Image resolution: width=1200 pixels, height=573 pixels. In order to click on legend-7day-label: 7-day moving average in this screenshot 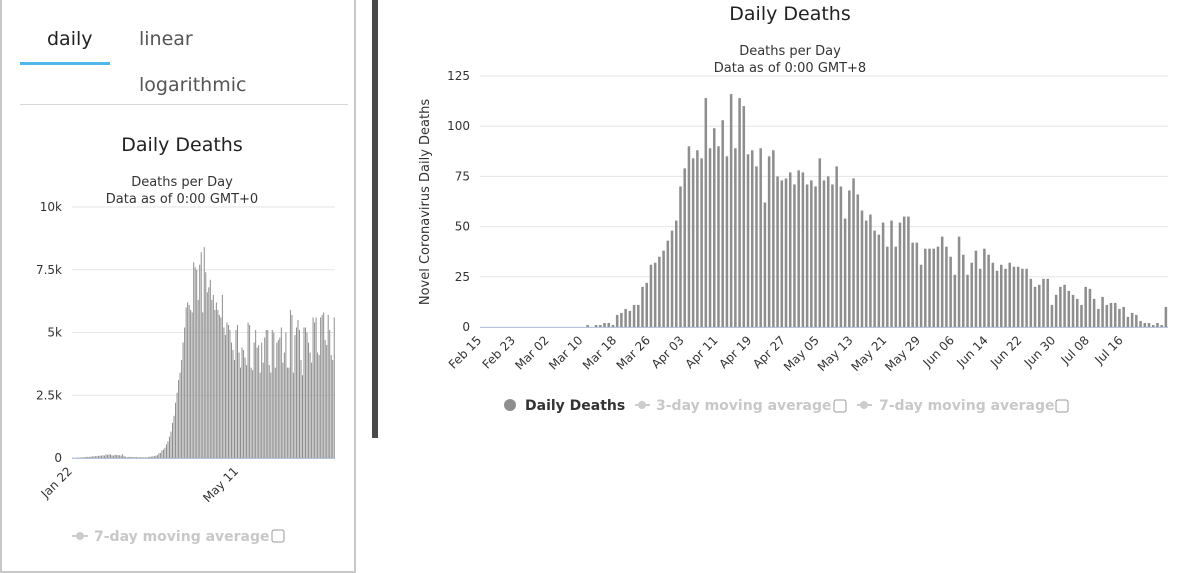, I will do `click(182, 537)`.